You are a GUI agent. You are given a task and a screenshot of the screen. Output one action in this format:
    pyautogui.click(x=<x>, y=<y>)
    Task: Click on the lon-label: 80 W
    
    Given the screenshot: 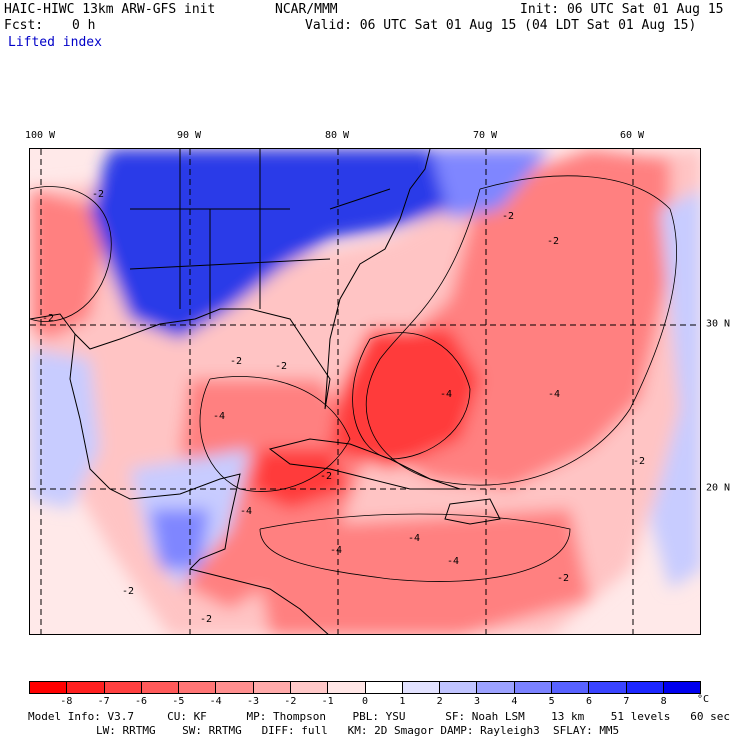 What is the action you would take?
    pyautogui.click(x=337, y=135)
    